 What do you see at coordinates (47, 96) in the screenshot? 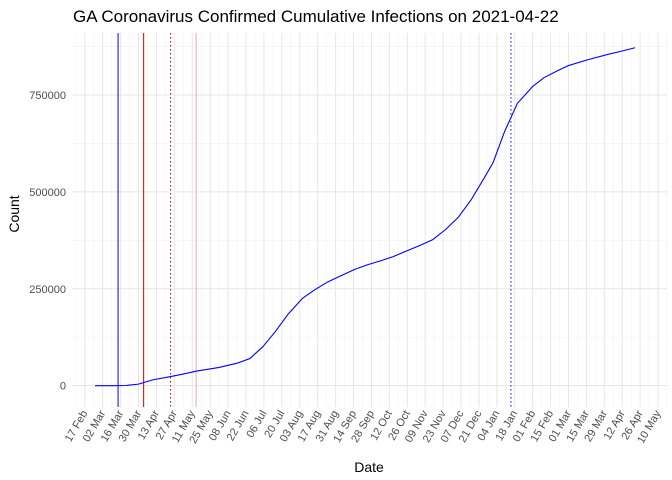
I see `y-tick-label: 750000` at bounding box center [47, 96].